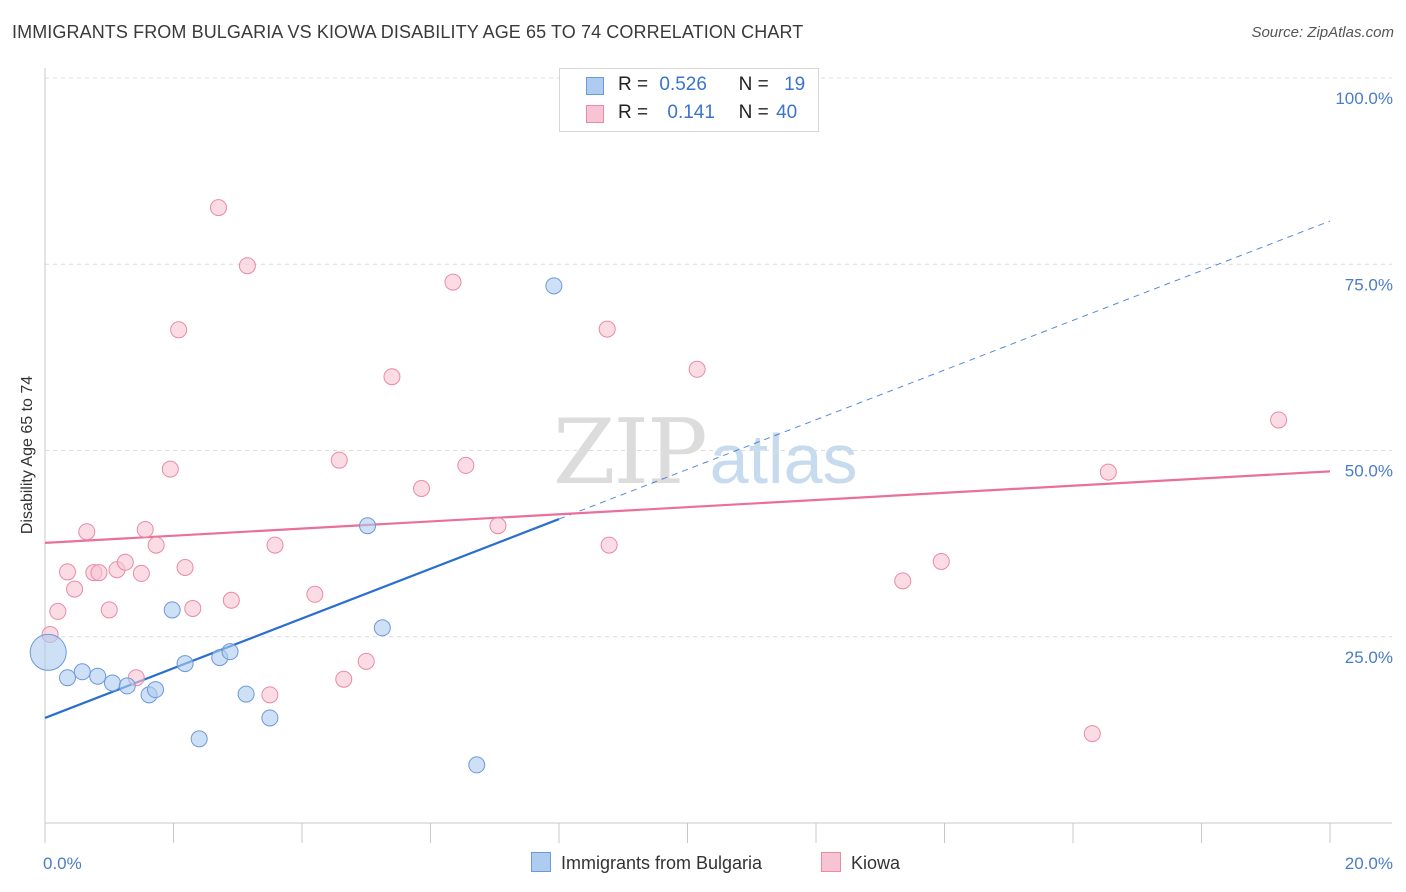 The height and width of the screenshot is (892, 1406). I want to click on bottom-legend-swatch-bulgaria, so click(541, 862).